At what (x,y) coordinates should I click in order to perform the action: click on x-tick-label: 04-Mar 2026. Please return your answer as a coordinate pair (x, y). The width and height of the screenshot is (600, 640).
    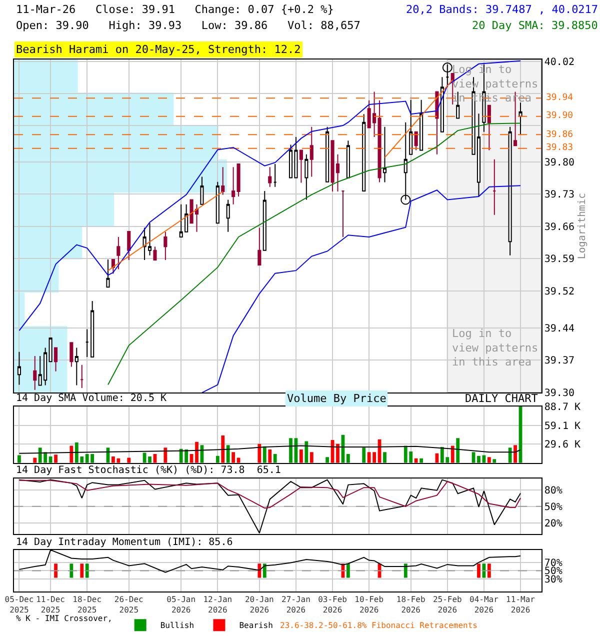
    Looking at the image, I should click on (484, 604).